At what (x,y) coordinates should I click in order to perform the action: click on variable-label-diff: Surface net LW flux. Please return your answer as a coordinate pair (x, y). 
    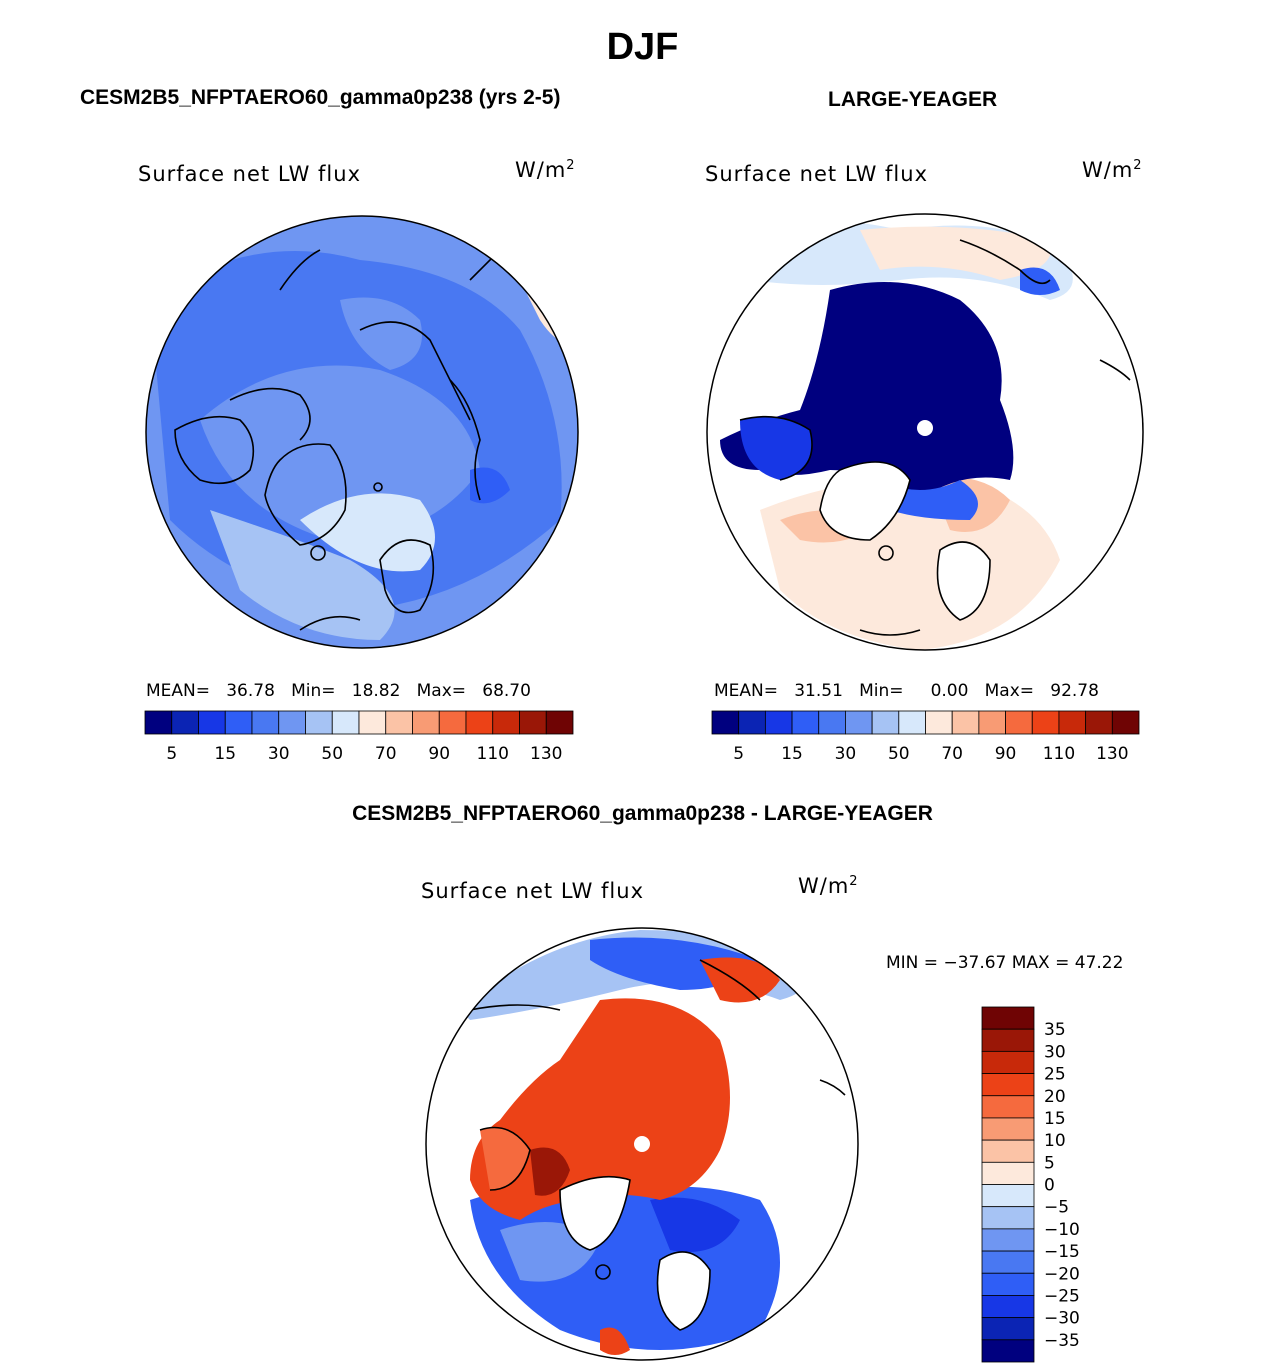
    Looking at the image, I should click on (532, 891).